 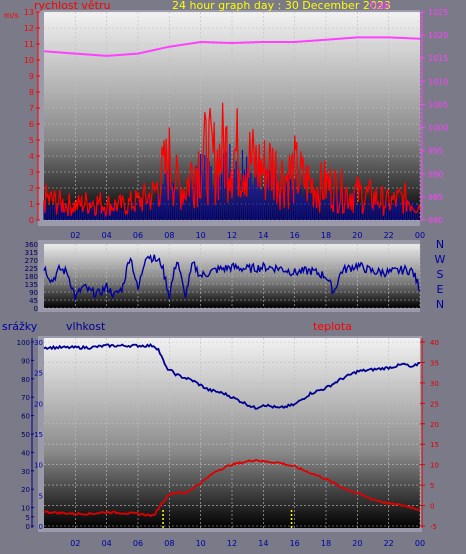 What do you see at coordinates (31, 269) in the screenshot?
I see `direction-tick-label: 225` at bounding box center [31, 269].